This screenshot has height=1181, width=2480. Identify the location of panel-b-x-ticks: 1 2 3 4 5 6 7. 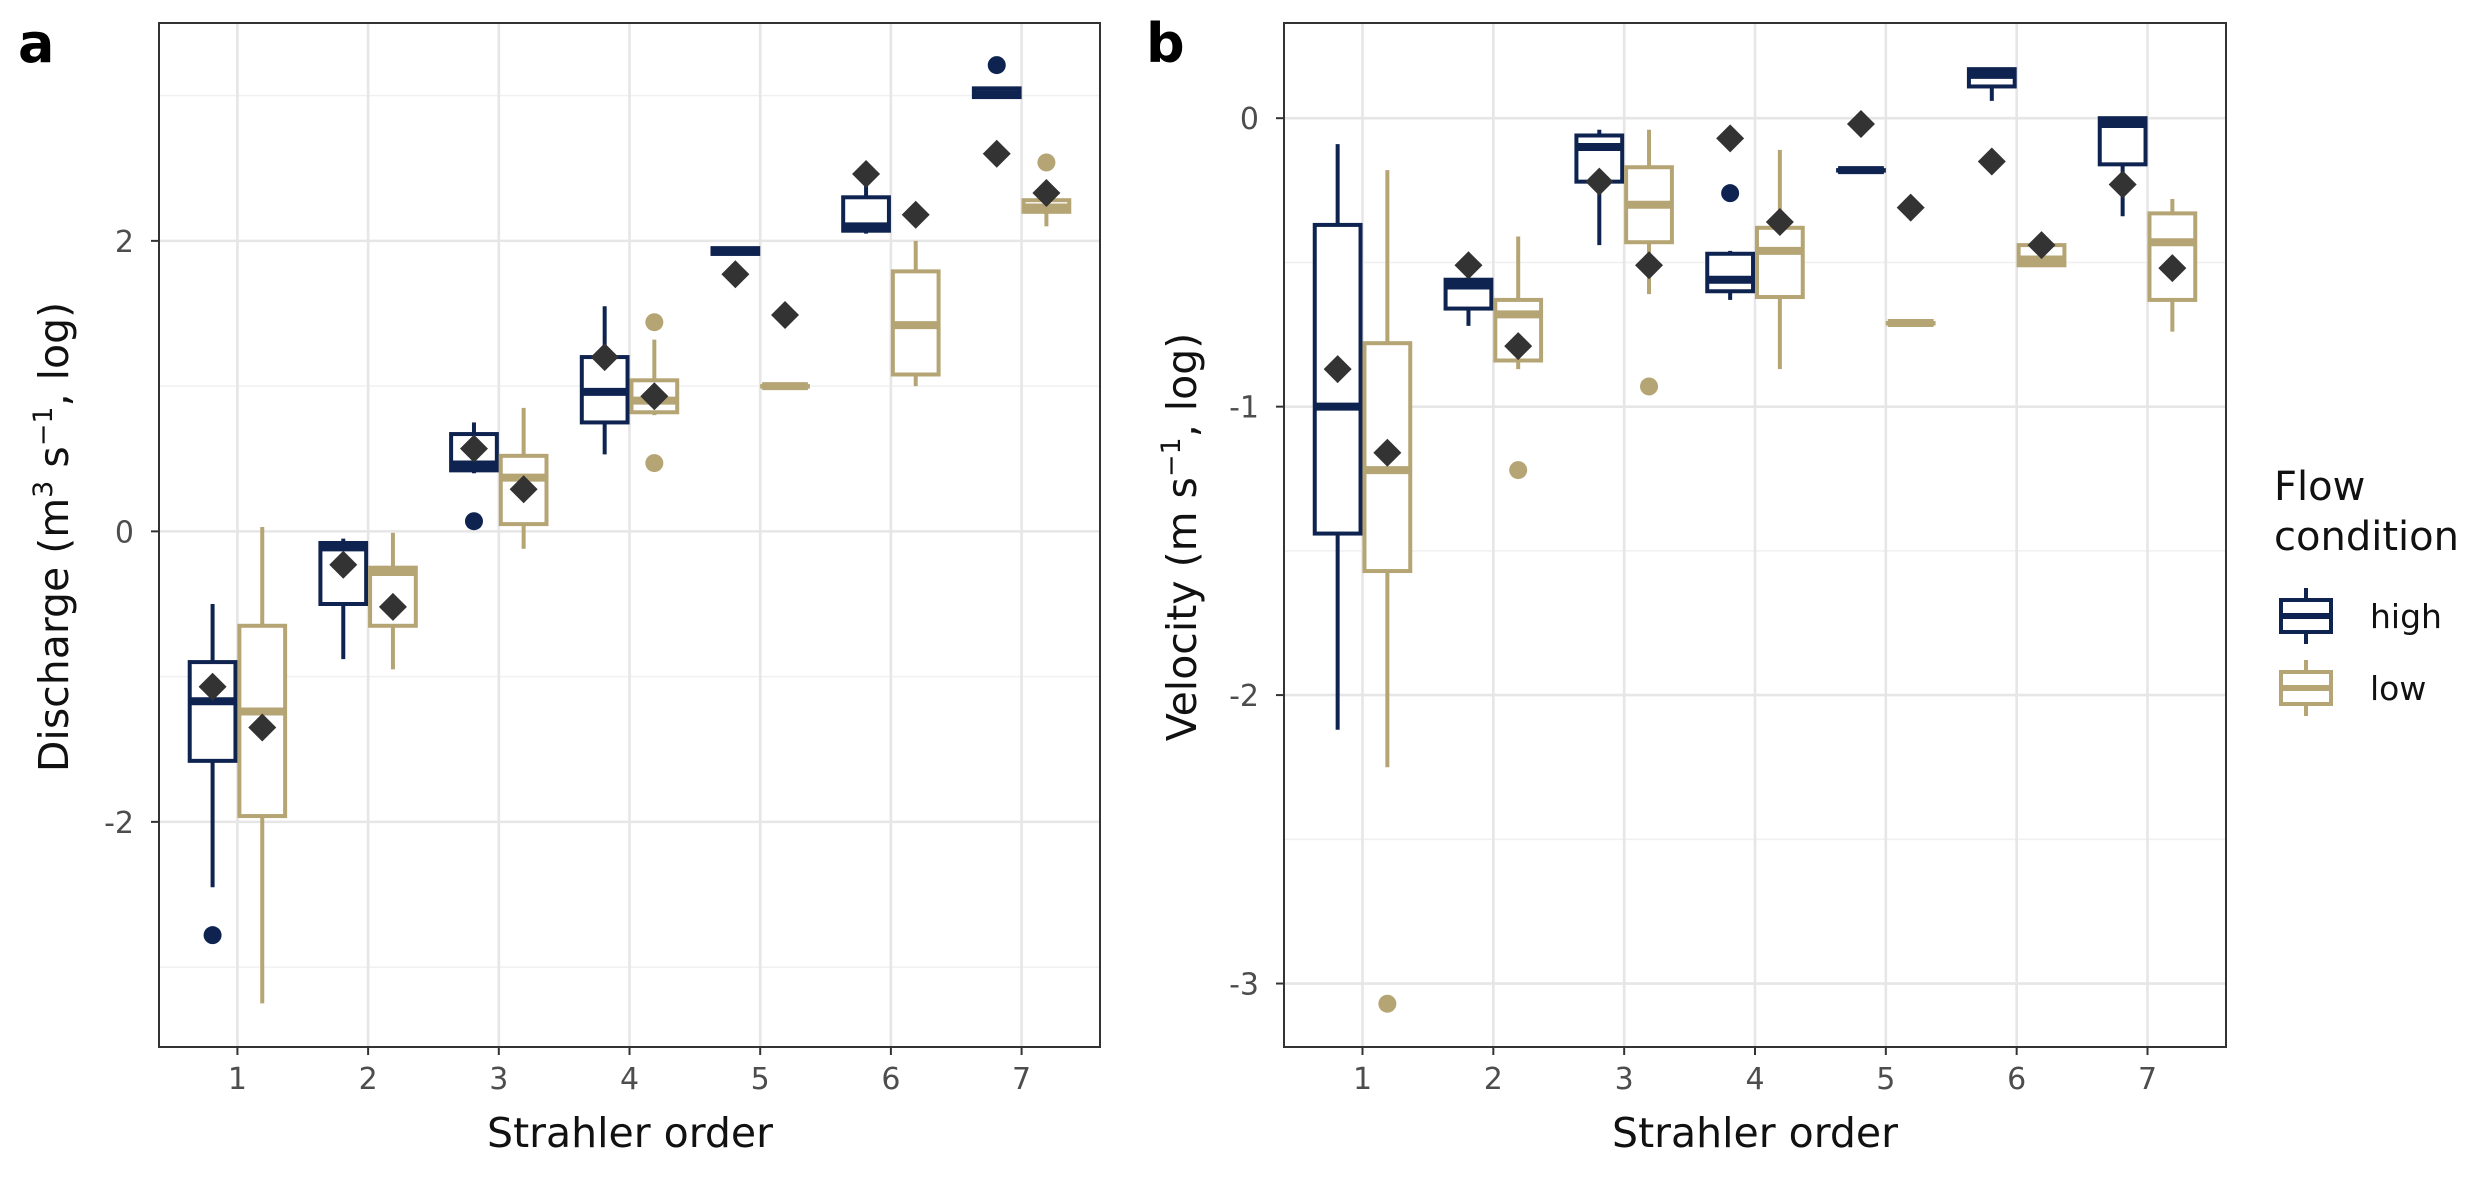
(1755, 1072).